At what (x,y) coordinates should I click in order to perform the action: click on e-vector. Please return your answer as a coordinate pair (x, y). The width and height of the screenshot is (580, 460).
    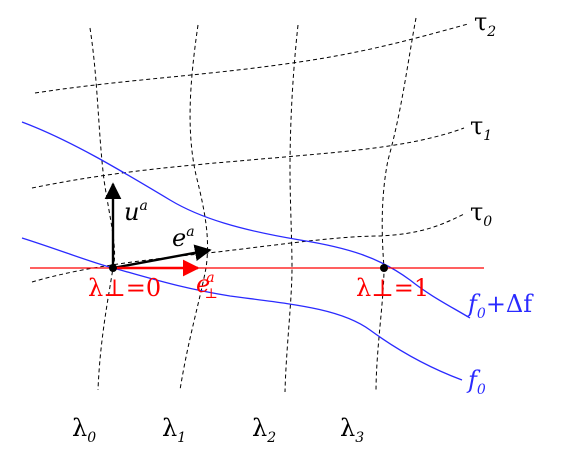
    Looking at the image, I should click on (162, 257).